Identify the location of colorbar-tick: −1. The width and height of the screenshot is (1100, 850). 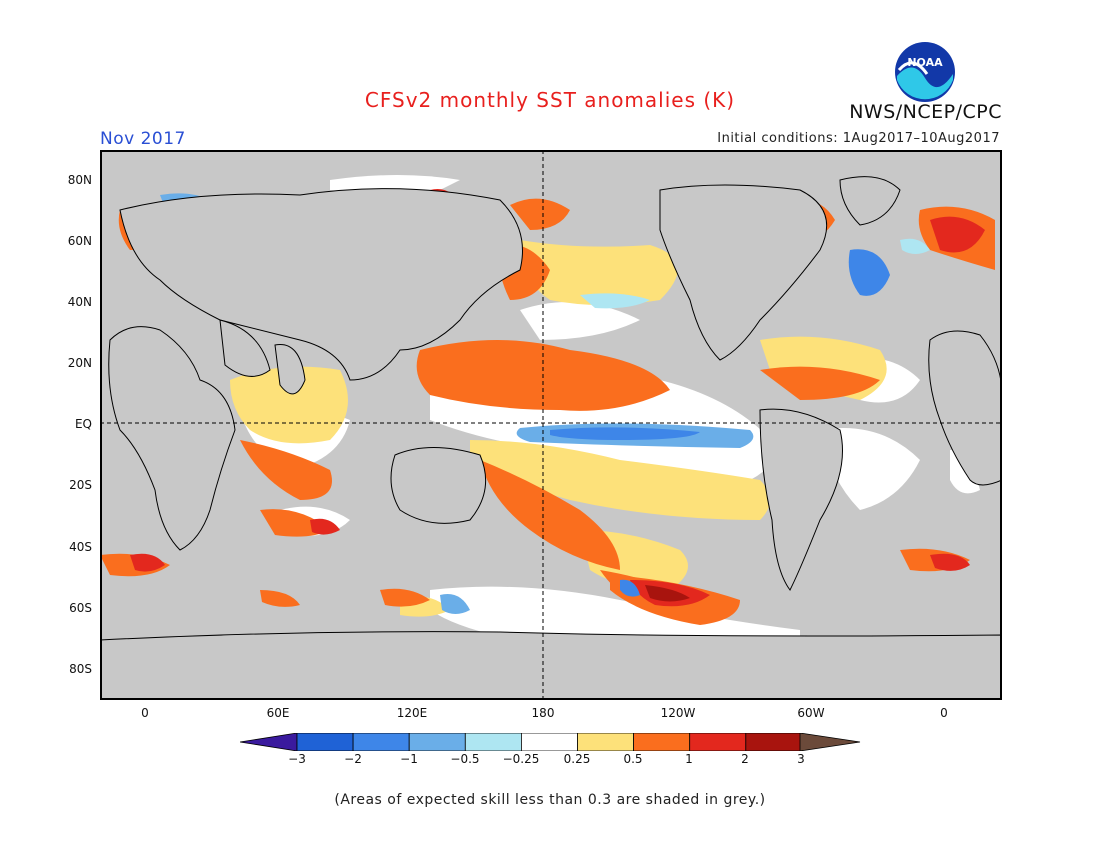
(409, 759).